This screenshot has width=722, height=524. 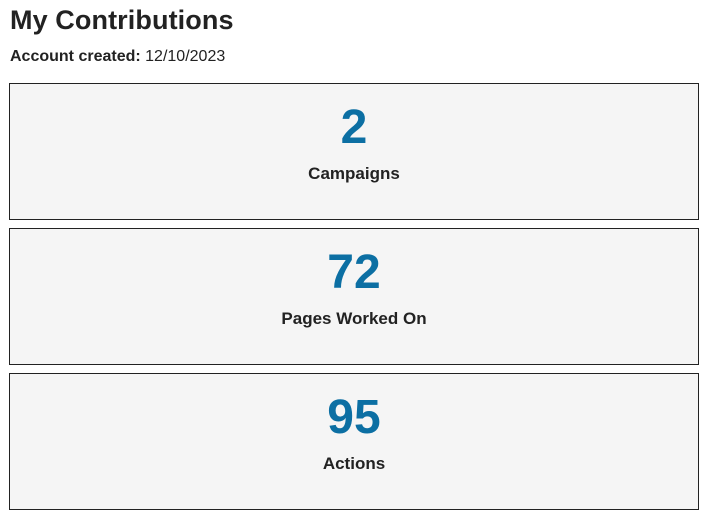 I want to click on stat-value-actions: 95, so click(x=354, y=417).